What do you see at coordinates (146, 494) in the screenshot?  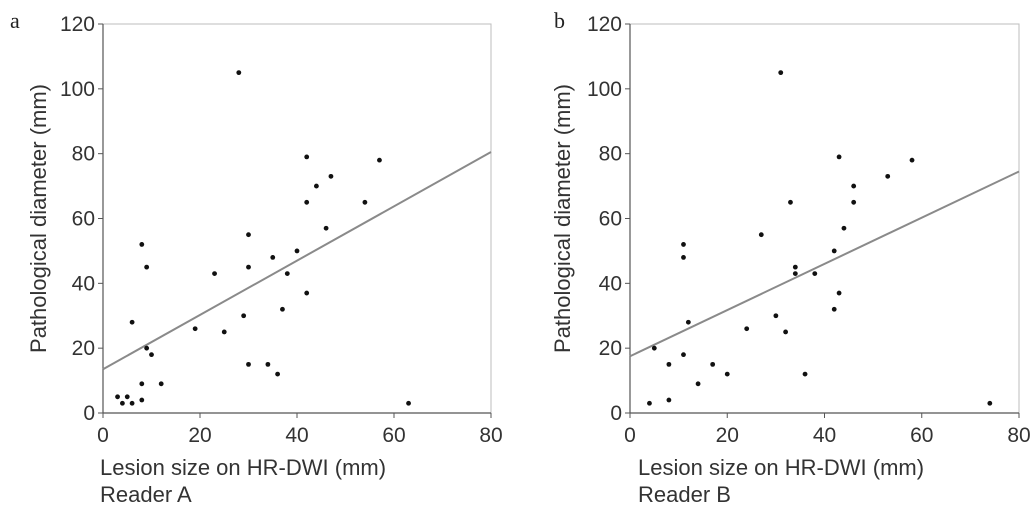 I see `reader-label: Reader A` at bounding box center [146, 494].